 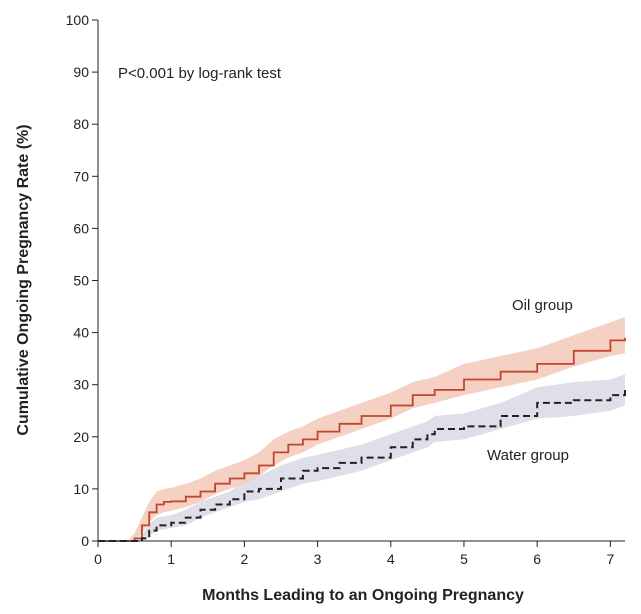 What do you see at coordinates (81, 333) in the screenshot?
I see `y-tick-label: 40` at bounding box center [81, 333].